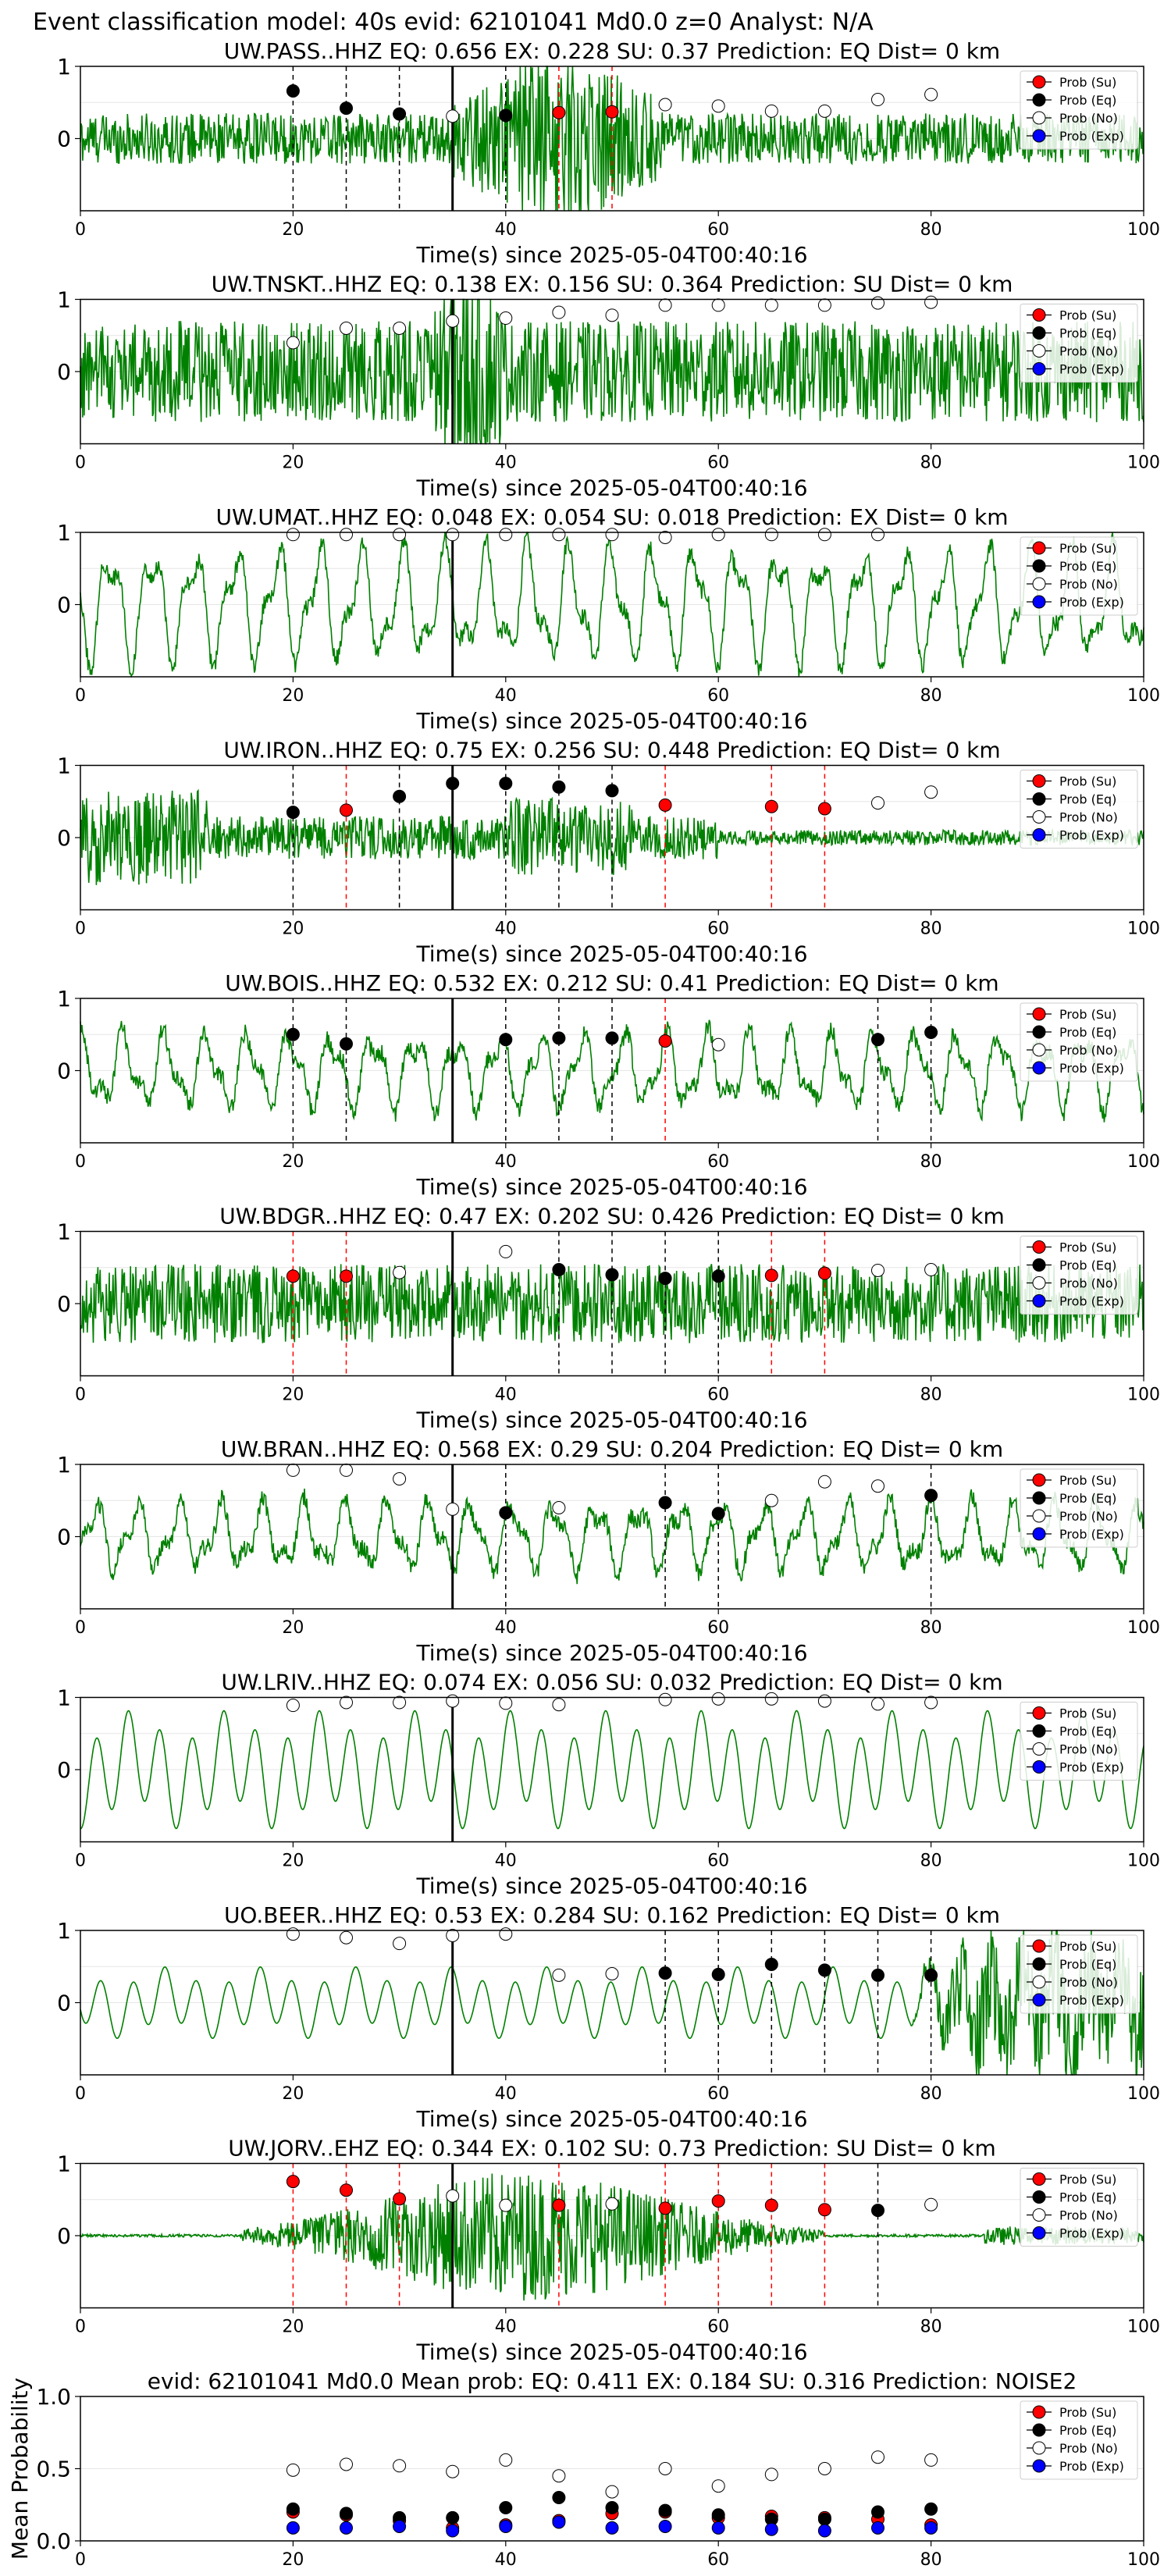 This screenshot has width=1171, height=2576. I want to click on legend-label: Prob (No), so click(1088, 1283).